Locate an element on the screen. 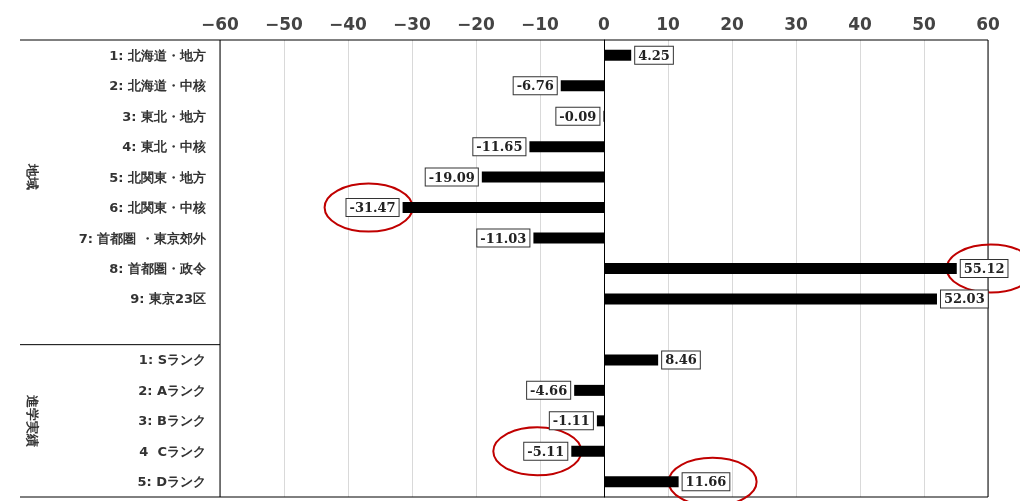 The height and width of the screenshot is (501, 1020). data-label: 55.12 is located at coordinates (984, 268).